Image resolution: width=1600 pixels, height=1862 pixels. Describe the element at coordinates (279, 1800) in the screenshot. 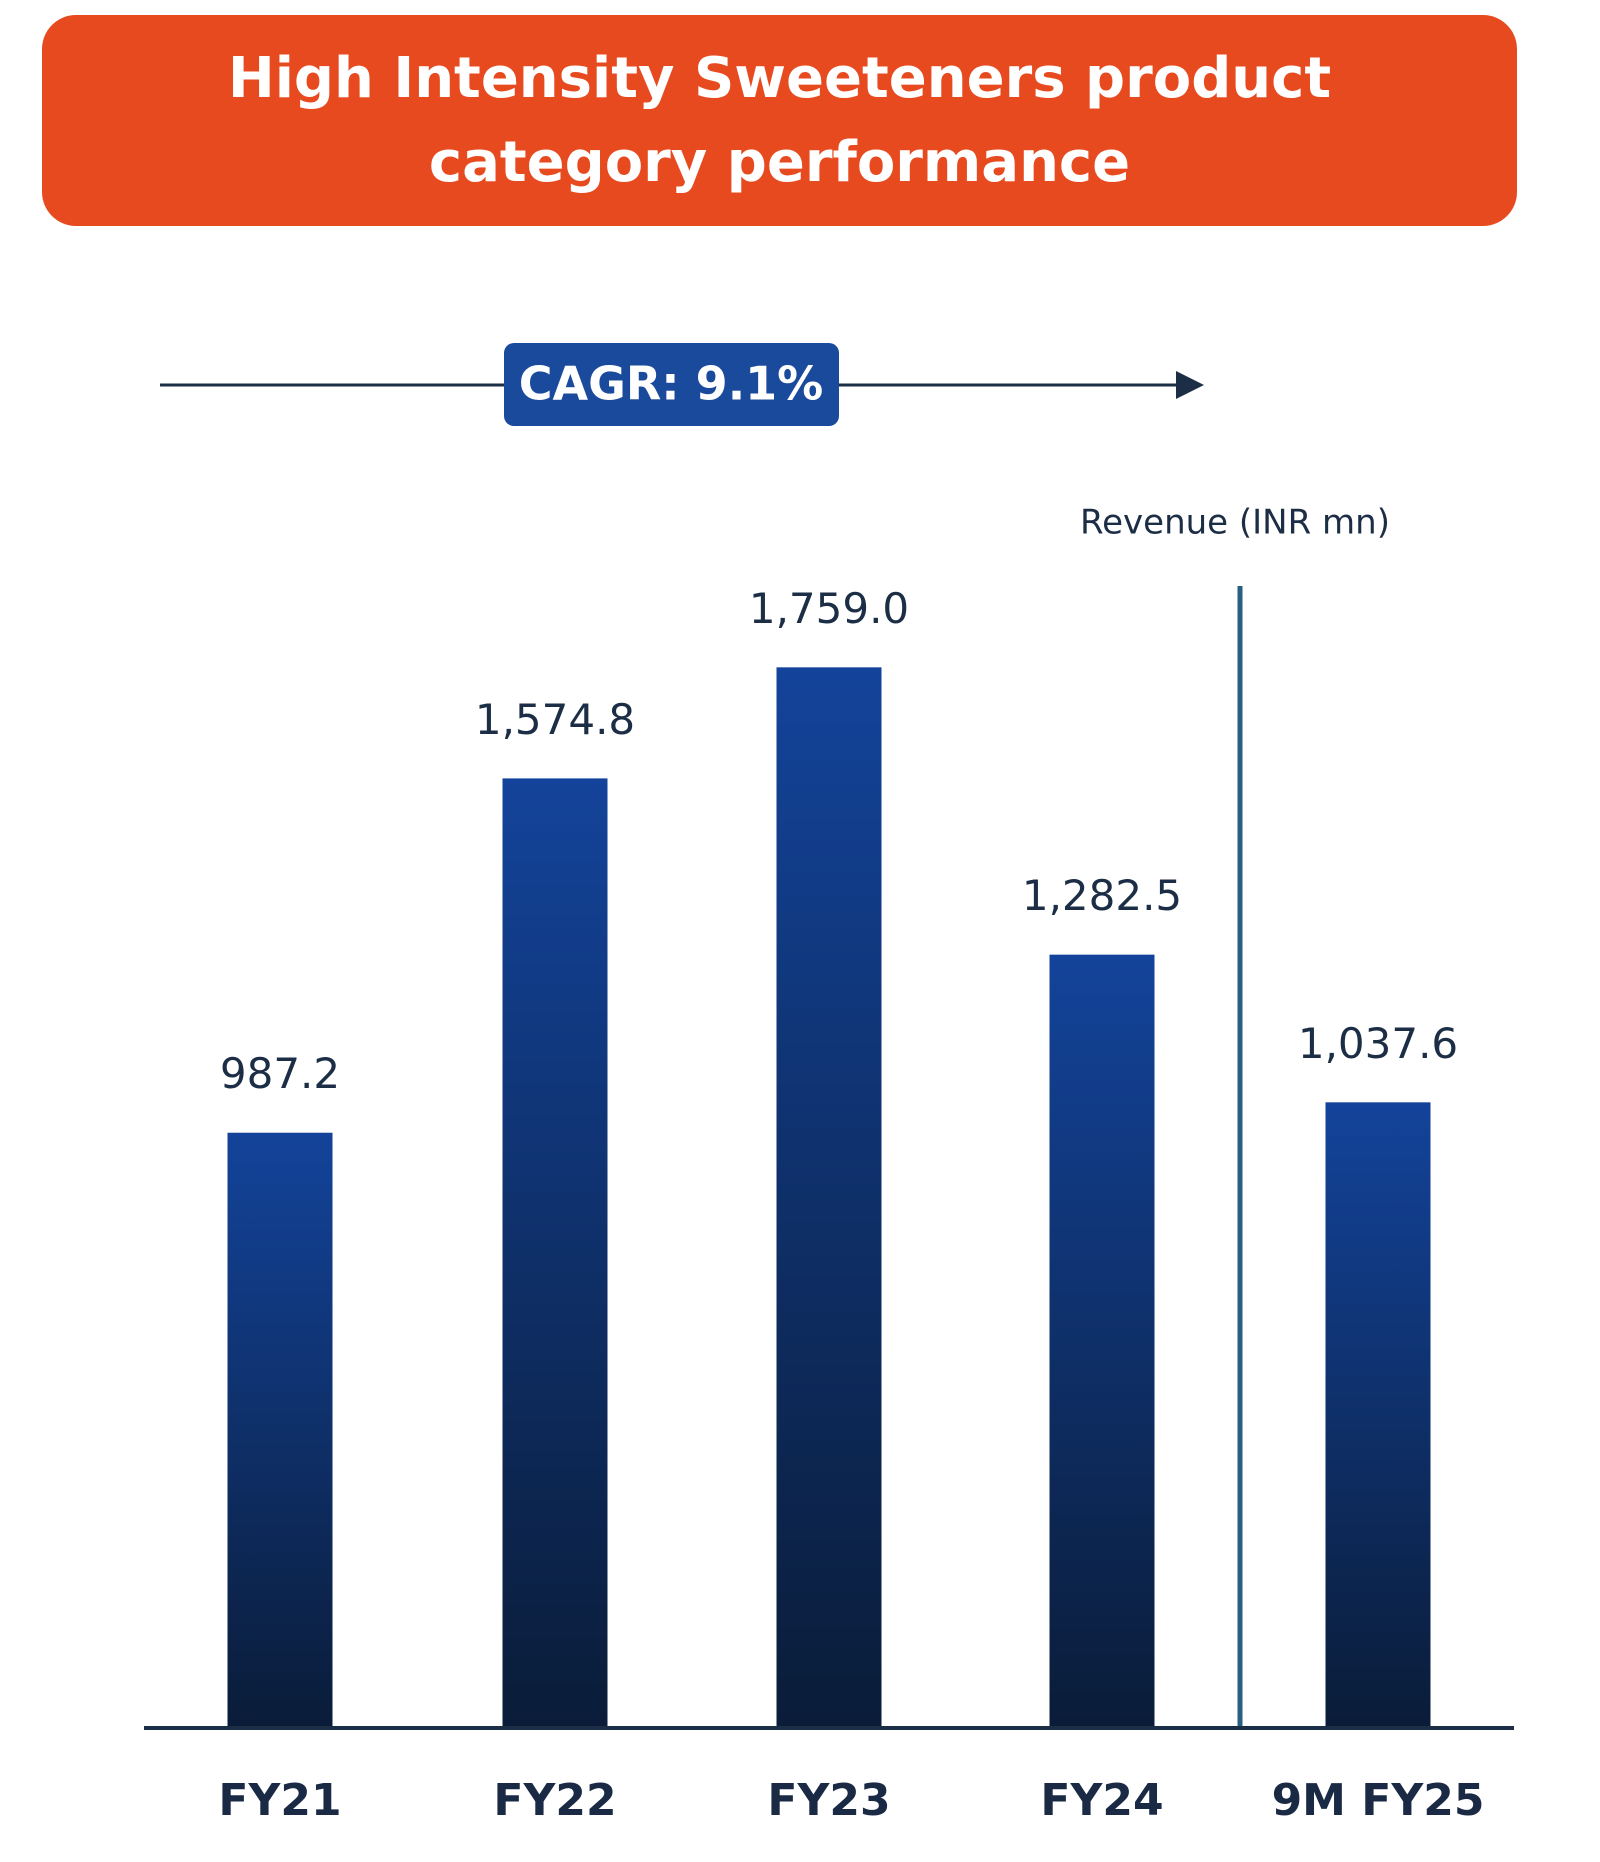

I see `x-tick-label: FY21` at that location.